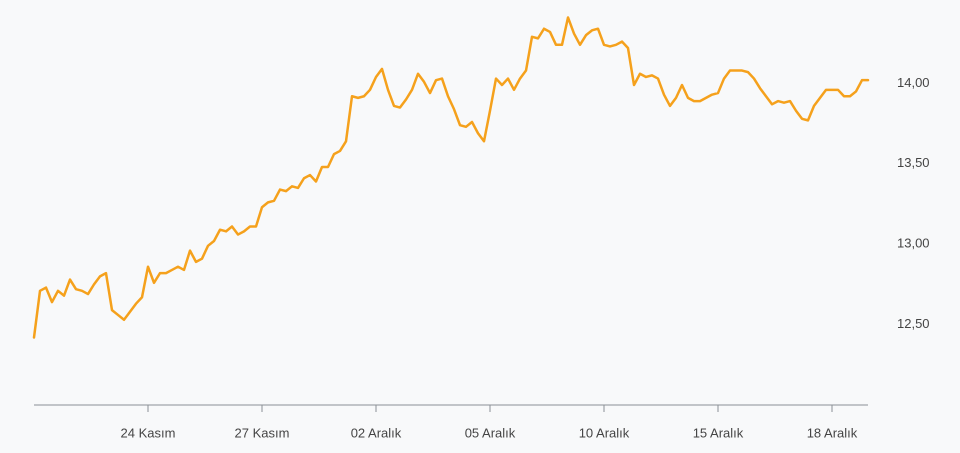  What do you see at coordinates (913, 162) in the screenshot?
I see `y-tick-label: 13,50` at bounding box center [913, 162].